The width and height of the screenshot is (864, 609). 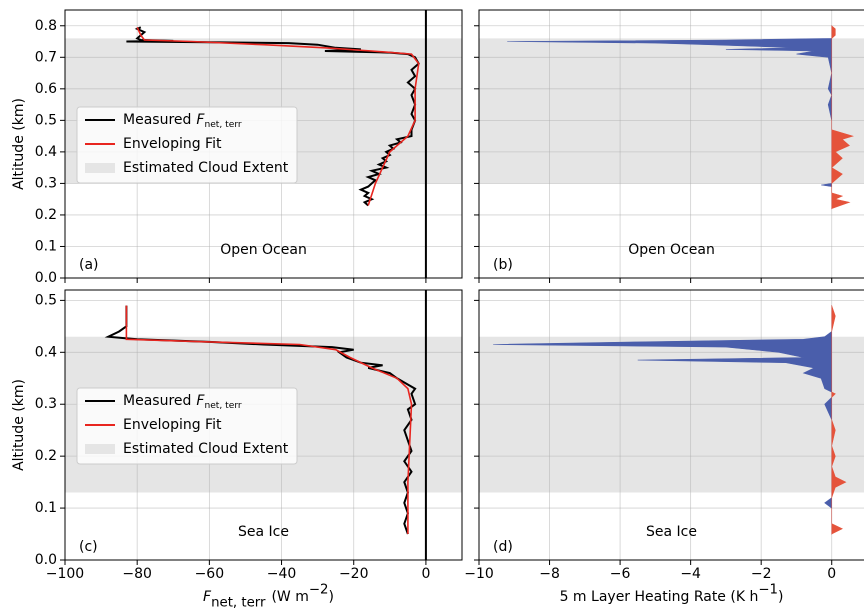 I want to click on x-tick-label: −10, so click(x=479, y=574).